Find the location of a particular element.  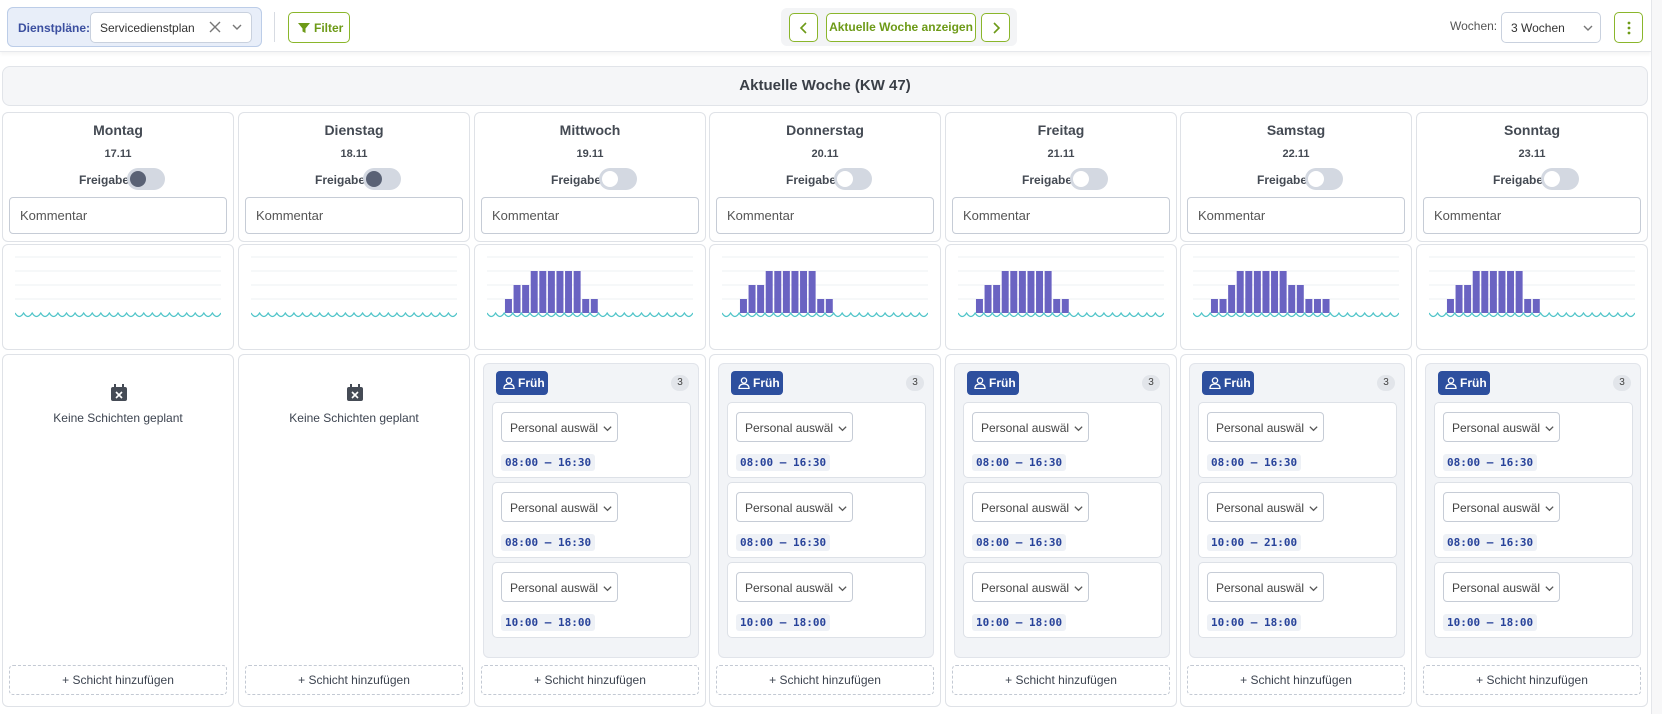

weeks-select: 3 Wochen is located at coordinates (1551, 27).